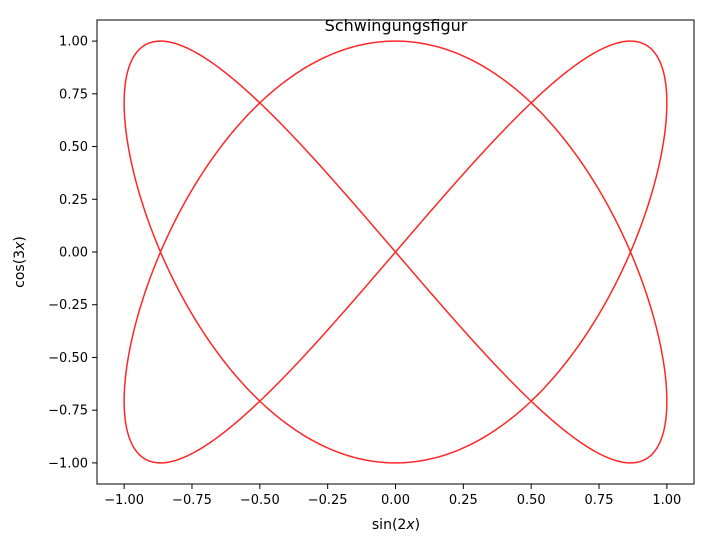  I want to click on y-axis-ticks: 1.00 0.75 0.50 0.25 0.00 −0.25 −0.50 −0.75 −1.00, so click(72, 253).